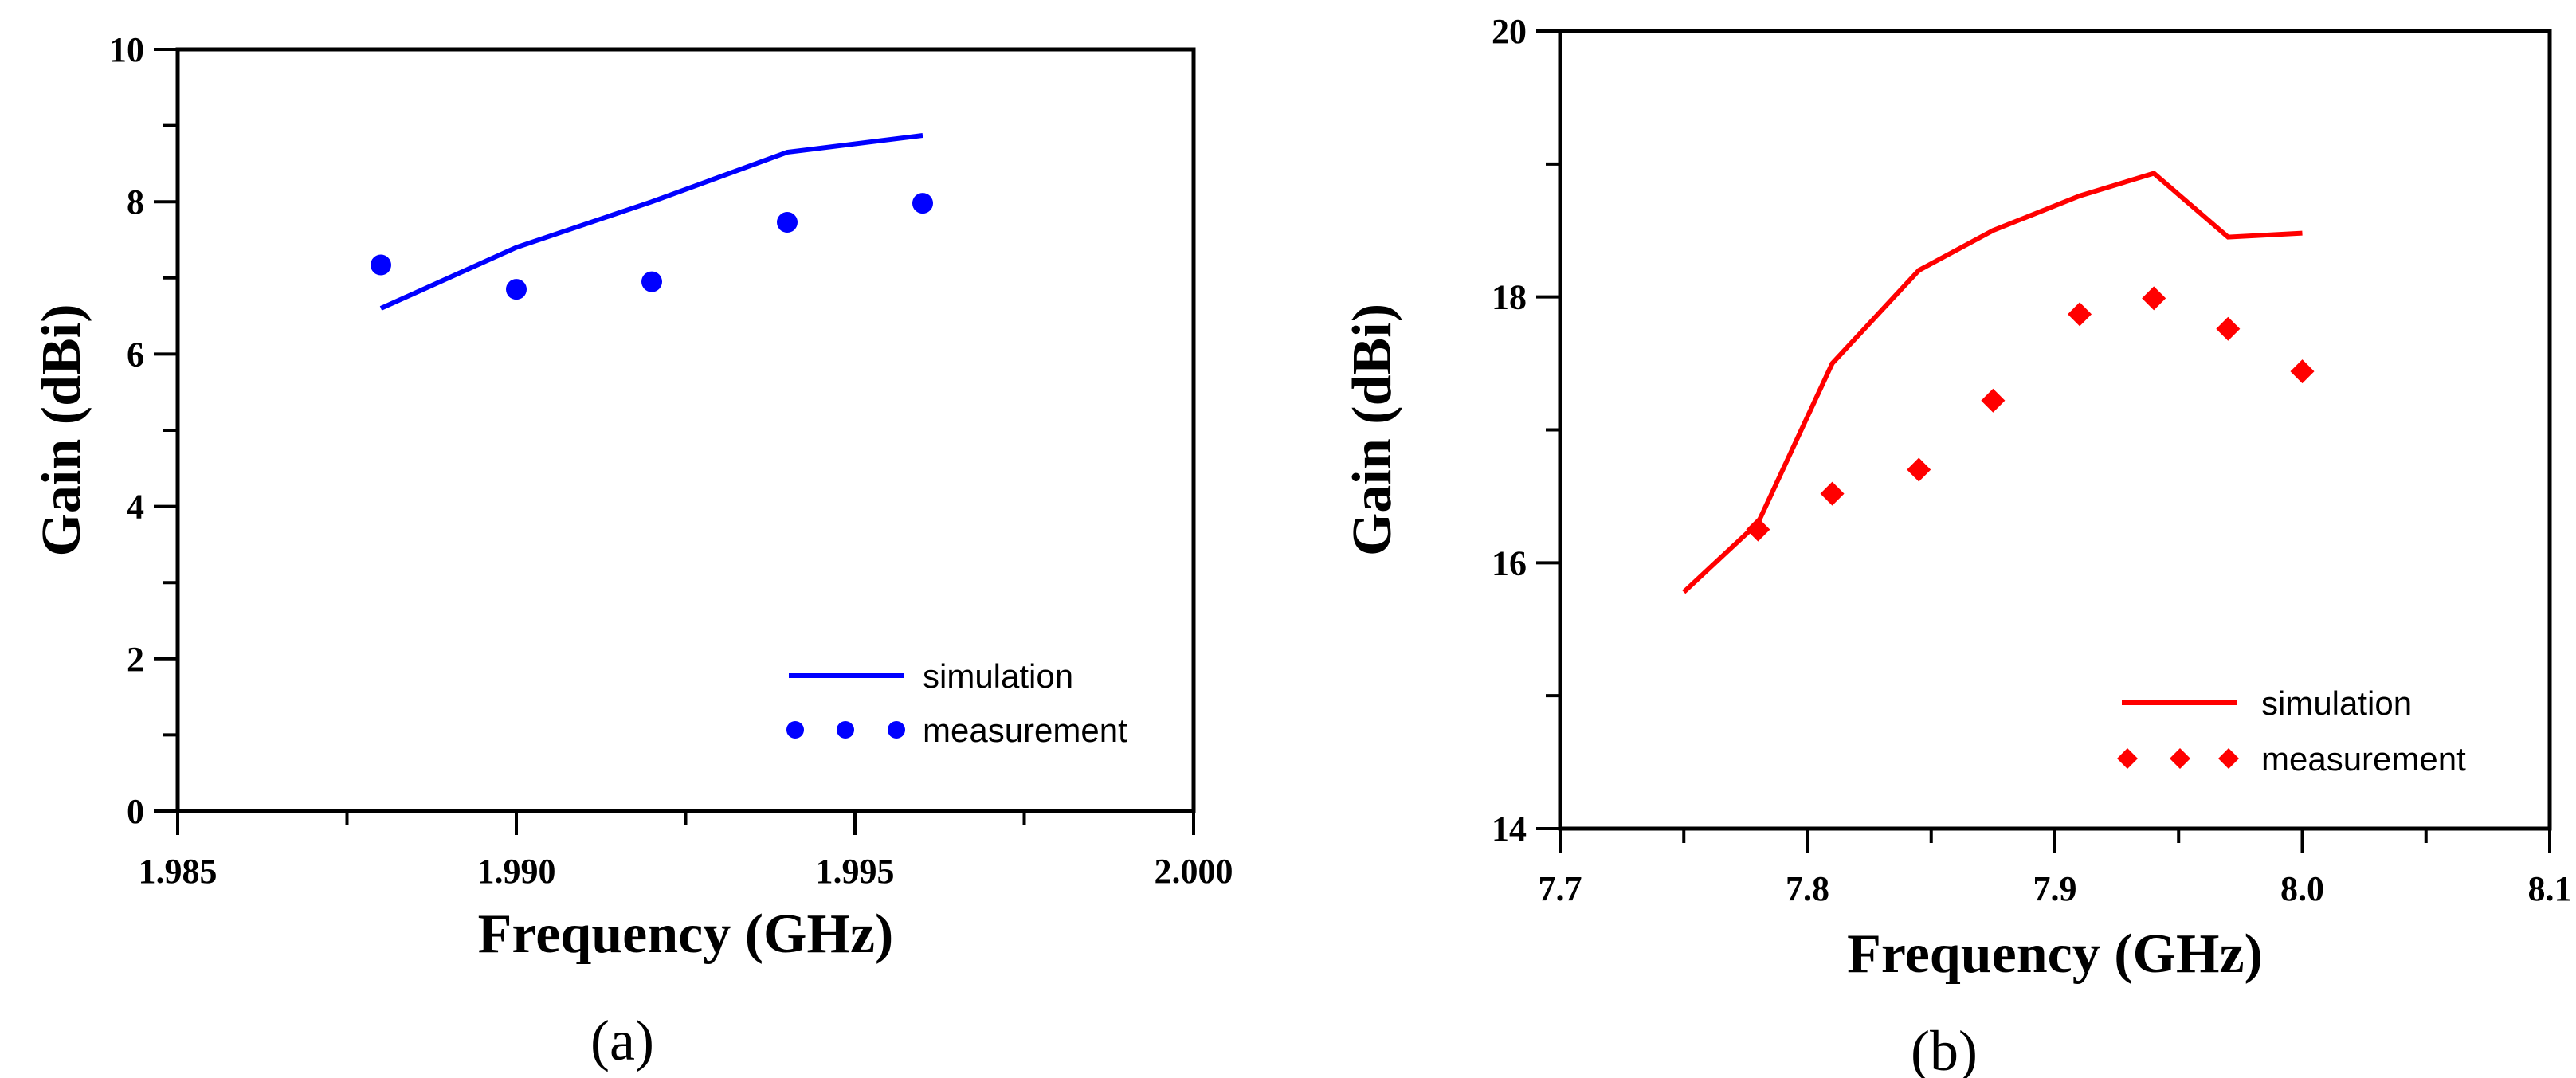 Image resolution: width=2576 pixels, height=1078 pixels. I want to click on x-tick-label: 2.000, so click(1194, 871).